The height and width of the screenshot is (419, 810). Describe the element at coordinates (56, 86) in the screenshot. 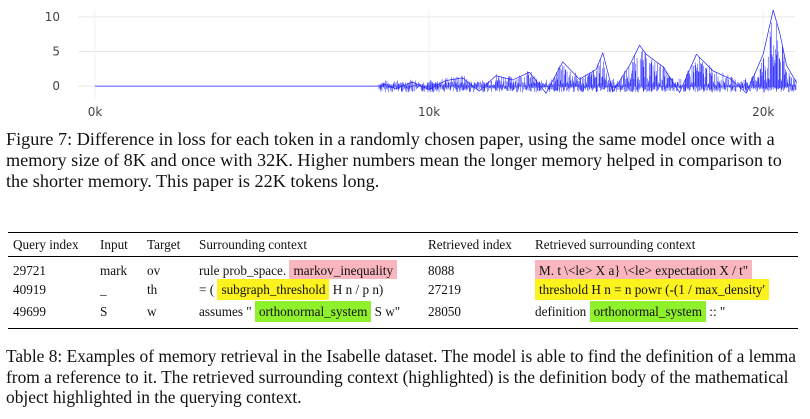

I see `y-tick-label: 0` at that location.